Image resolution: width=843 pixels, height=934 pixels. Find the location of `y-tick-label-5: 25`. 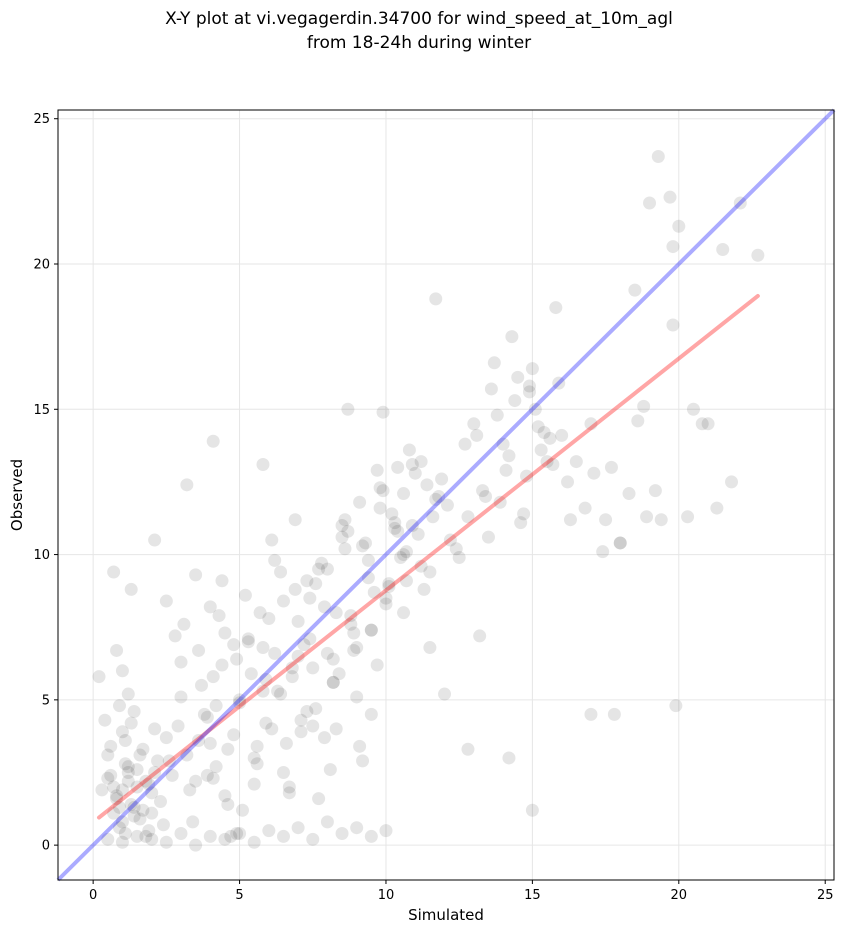

y-tick-label-5: 25 is located at coordinates (41, 119).